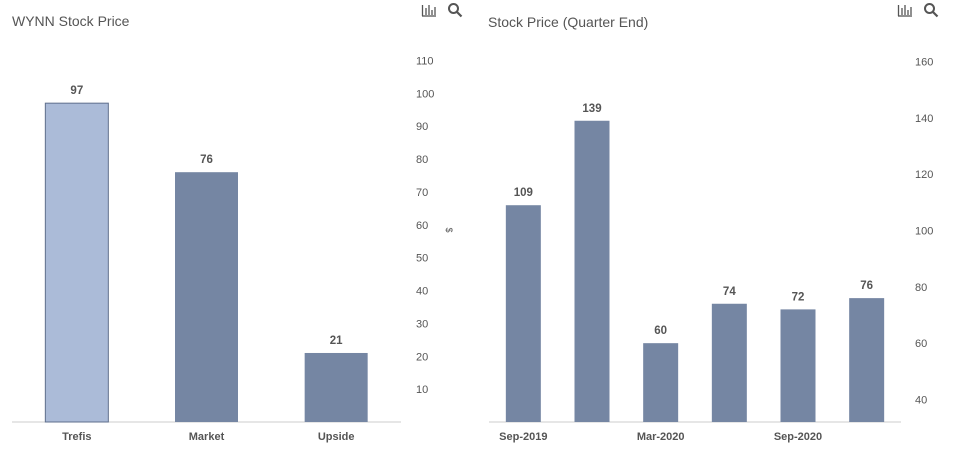  I want to click on y-tick-label: 10, so click(422, 390).